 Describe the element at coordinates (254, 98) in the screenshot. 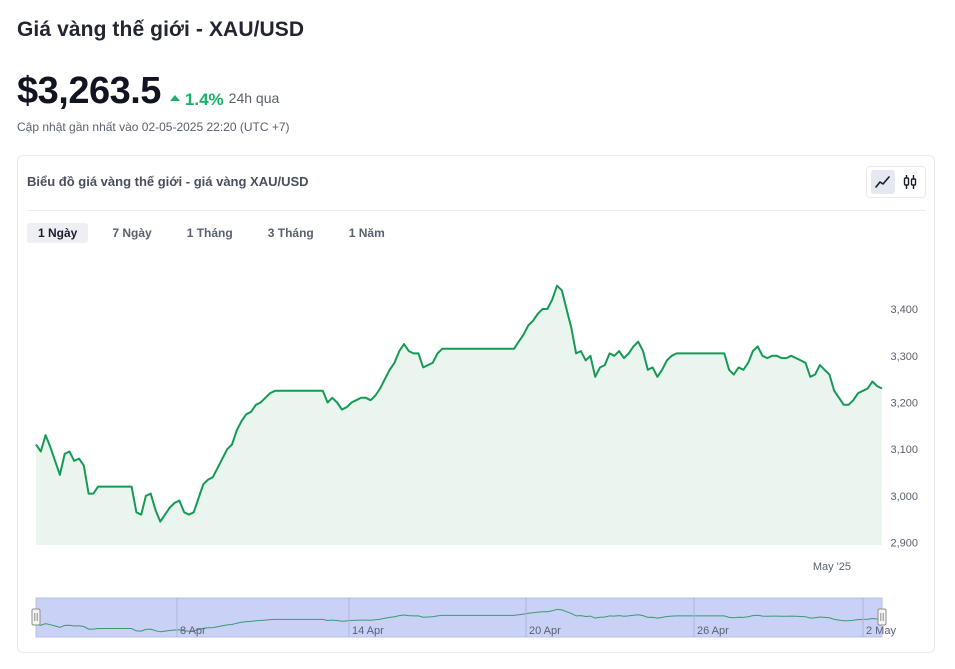

I see `change-period: 24h qua` at that location.